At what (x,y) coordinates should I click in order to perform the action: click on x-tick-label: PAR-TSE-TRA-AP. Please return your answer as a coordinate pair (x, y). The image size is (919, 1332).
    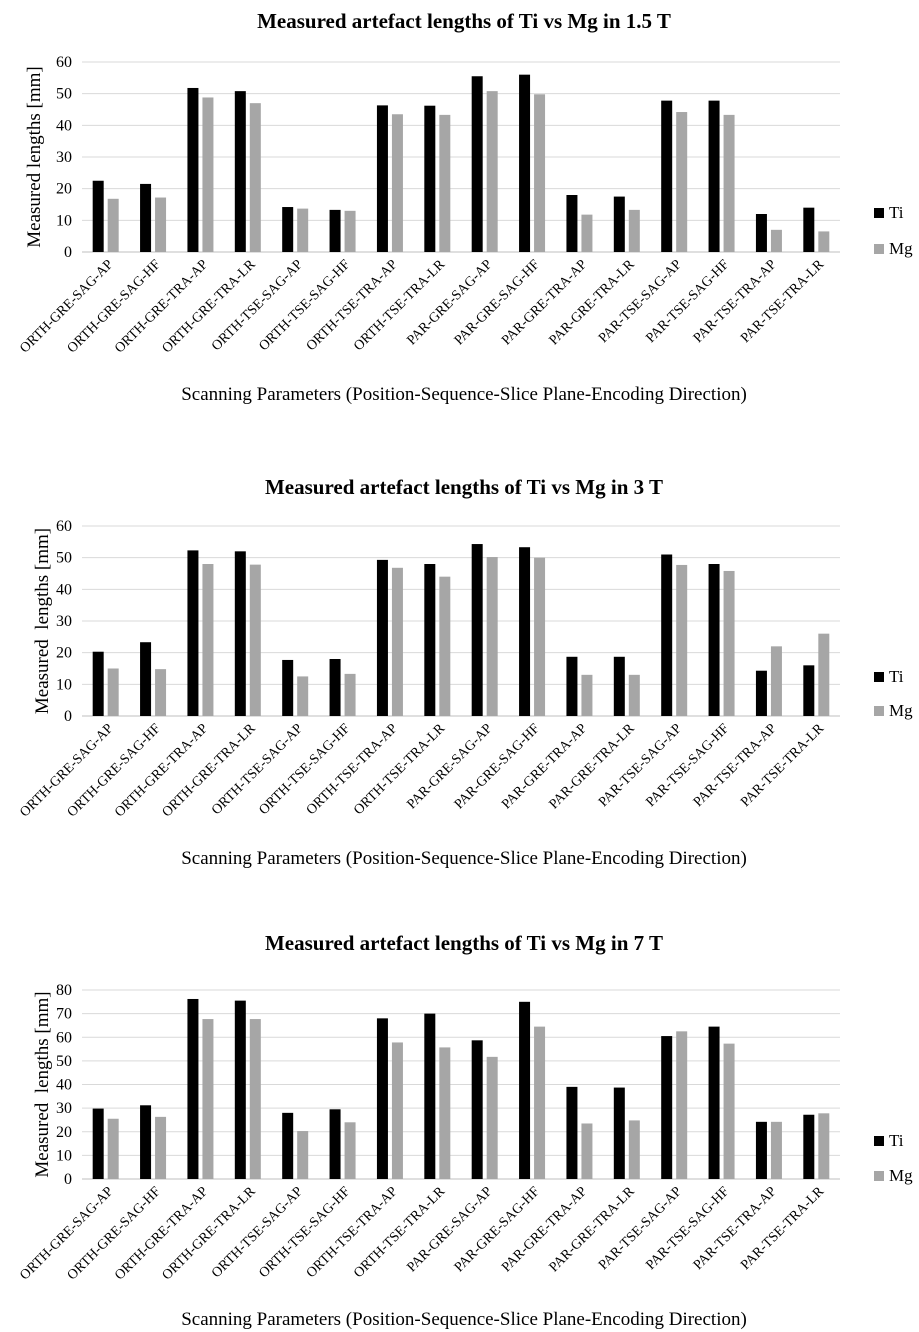
    Looking at the image, I should click on (735, 765).